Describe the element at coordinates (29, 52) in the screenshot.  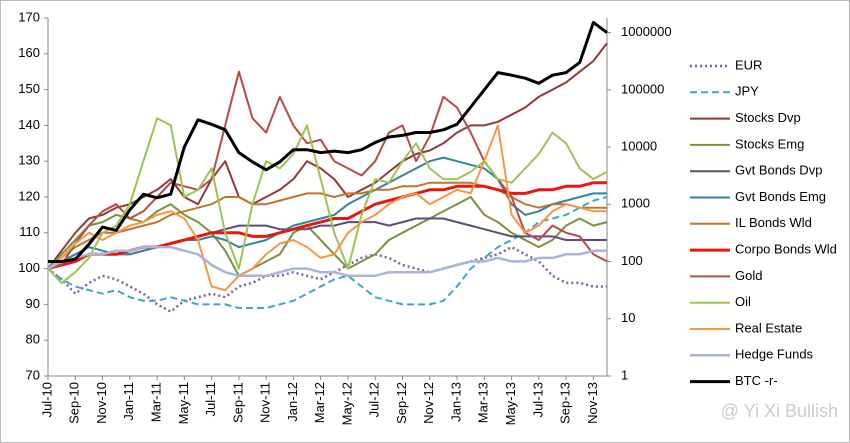
I see `y-tick-label: 160` at that location.